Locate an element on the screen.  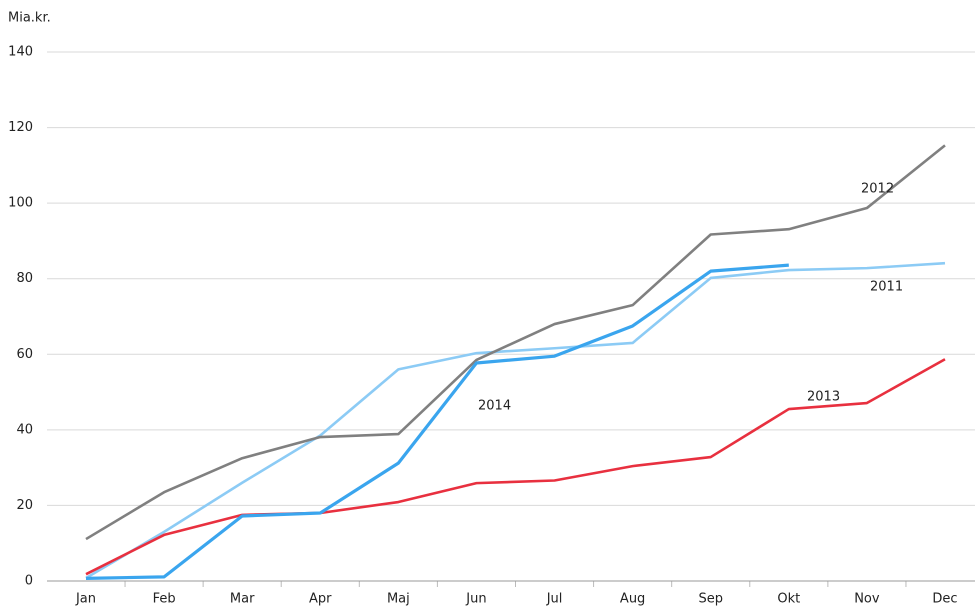
x-tick-label: Jul is located at coordinates (554, 599).